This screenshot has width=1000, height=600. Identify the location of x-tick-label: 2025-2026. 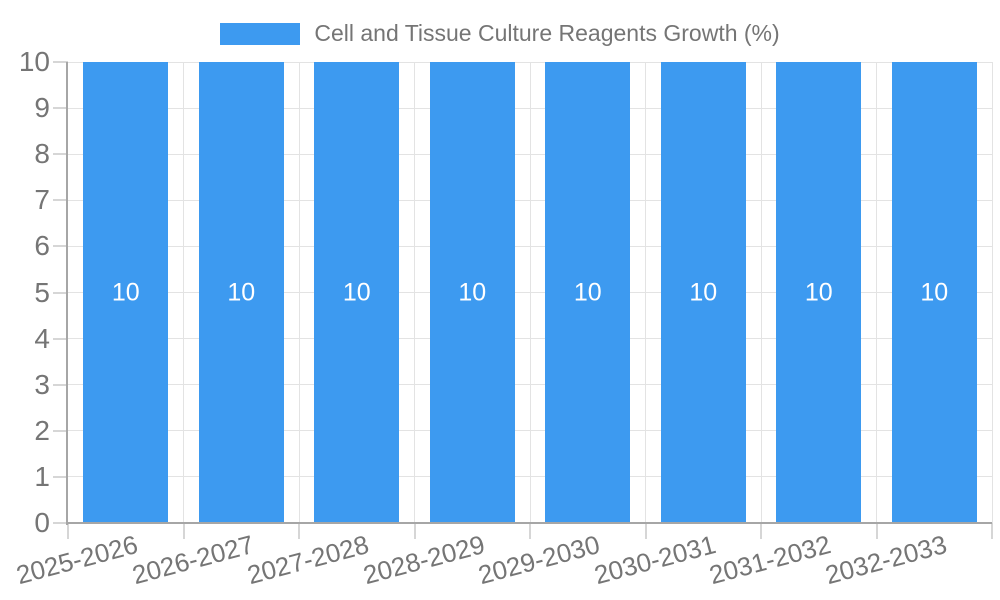
(77, 560).